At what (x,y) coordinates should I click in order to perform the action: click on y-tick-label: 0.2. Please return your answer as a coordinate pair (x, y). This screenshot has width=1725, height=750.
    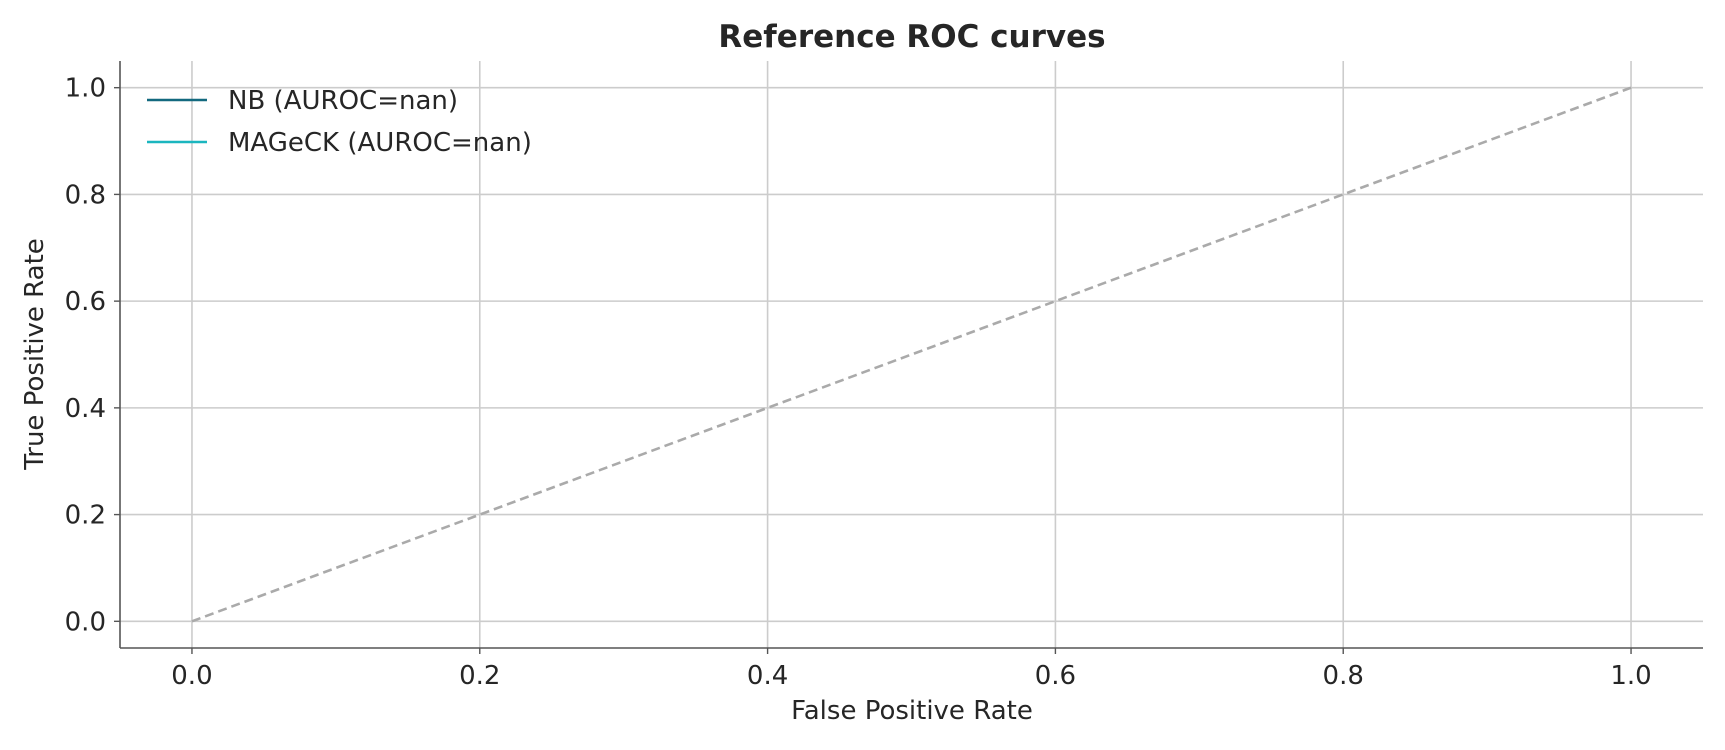
    Looking at the image, I should click on (85, 516).